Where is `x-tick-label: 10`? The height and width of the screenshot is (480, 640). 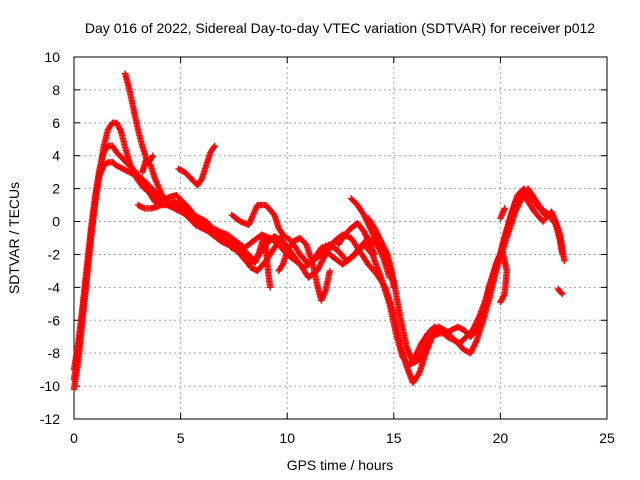
x-tick-label: 10 is located at coordinates (287, 438).